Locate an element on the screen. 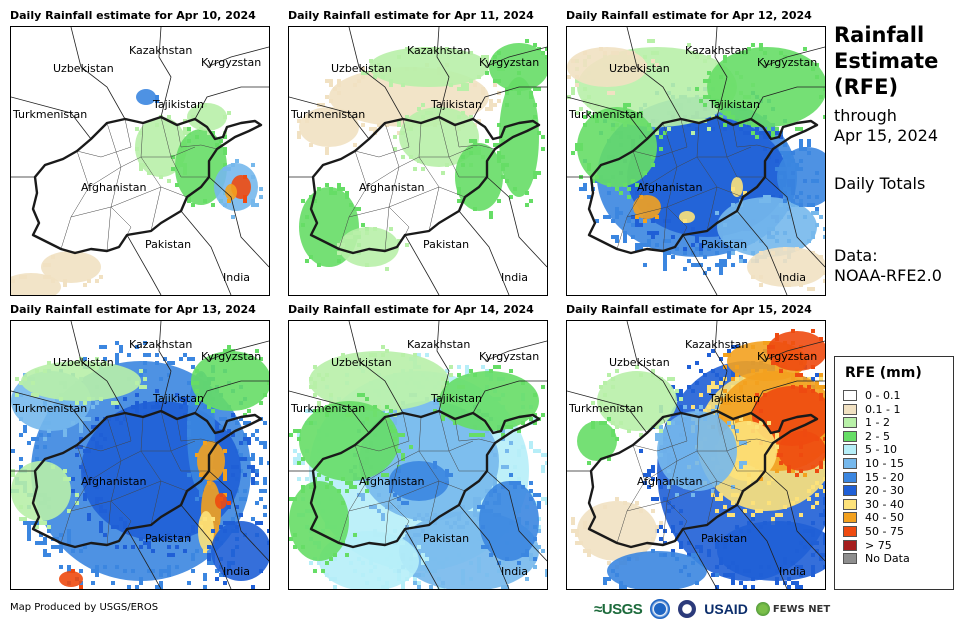 This screenshot has height=624, width=970. country-label-tajikistan: Tajikistan is located at coordinates (456, 104).